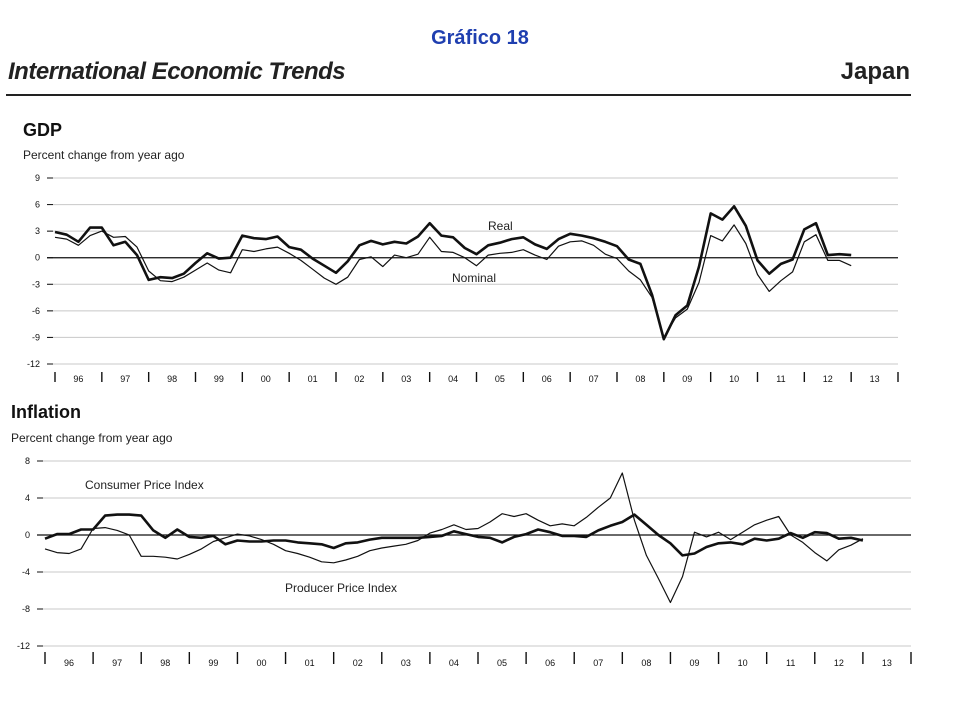 This screenshot has height=720, width=960. I want to click on gdp-year-label: 04, so click(453, 379).